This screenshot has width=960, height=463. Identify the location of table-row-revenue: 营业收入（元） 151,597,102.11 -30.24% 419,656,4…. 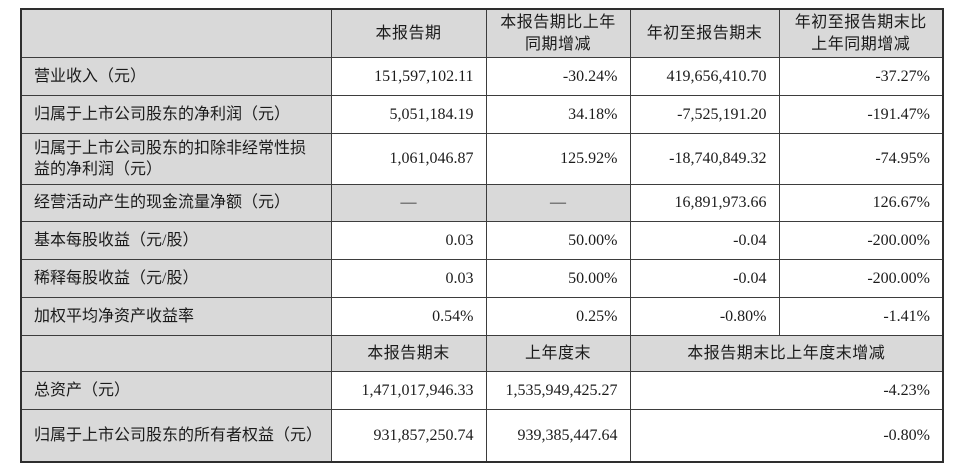
(482, 77).